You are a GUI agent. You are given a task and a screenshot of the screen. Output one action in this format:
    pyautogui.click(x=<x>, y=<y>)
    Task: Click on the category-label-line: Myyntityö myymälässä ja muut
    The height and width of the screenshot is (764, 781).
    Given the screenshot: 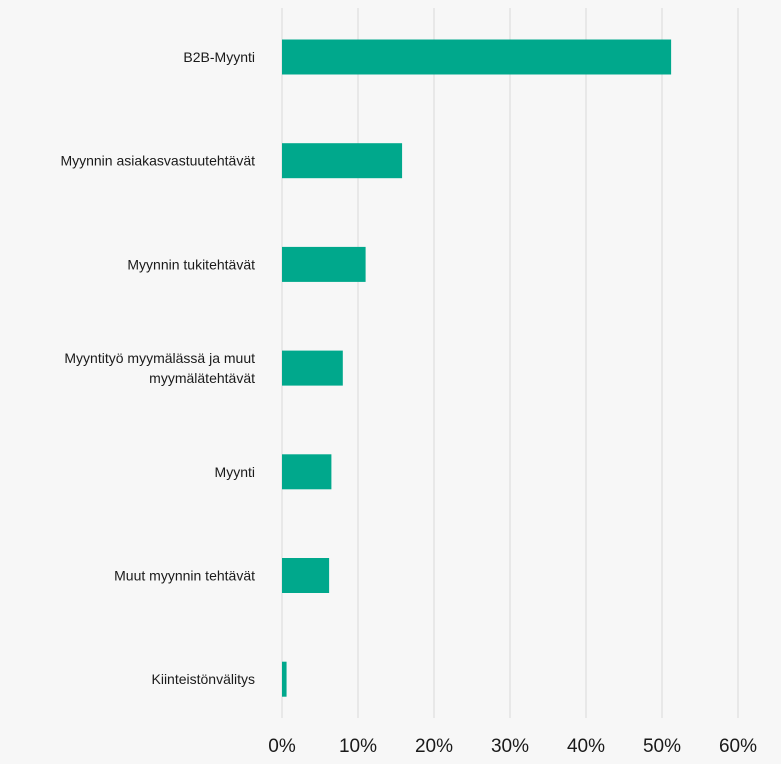 What is the action you would take?
    pyautogui.click(x=159, y=358)
    